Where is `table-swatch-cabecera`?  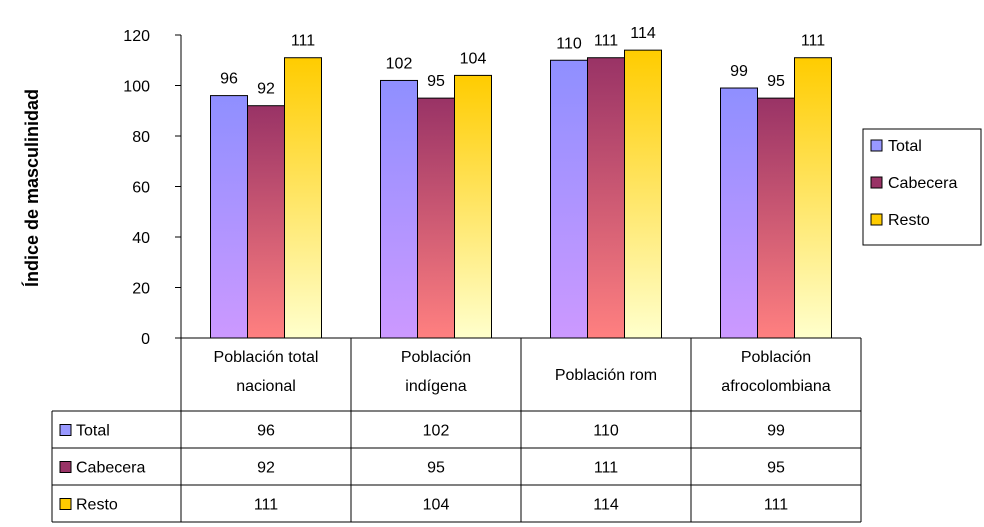 table-swatch-cabecera is located at coordinates (65, 467).